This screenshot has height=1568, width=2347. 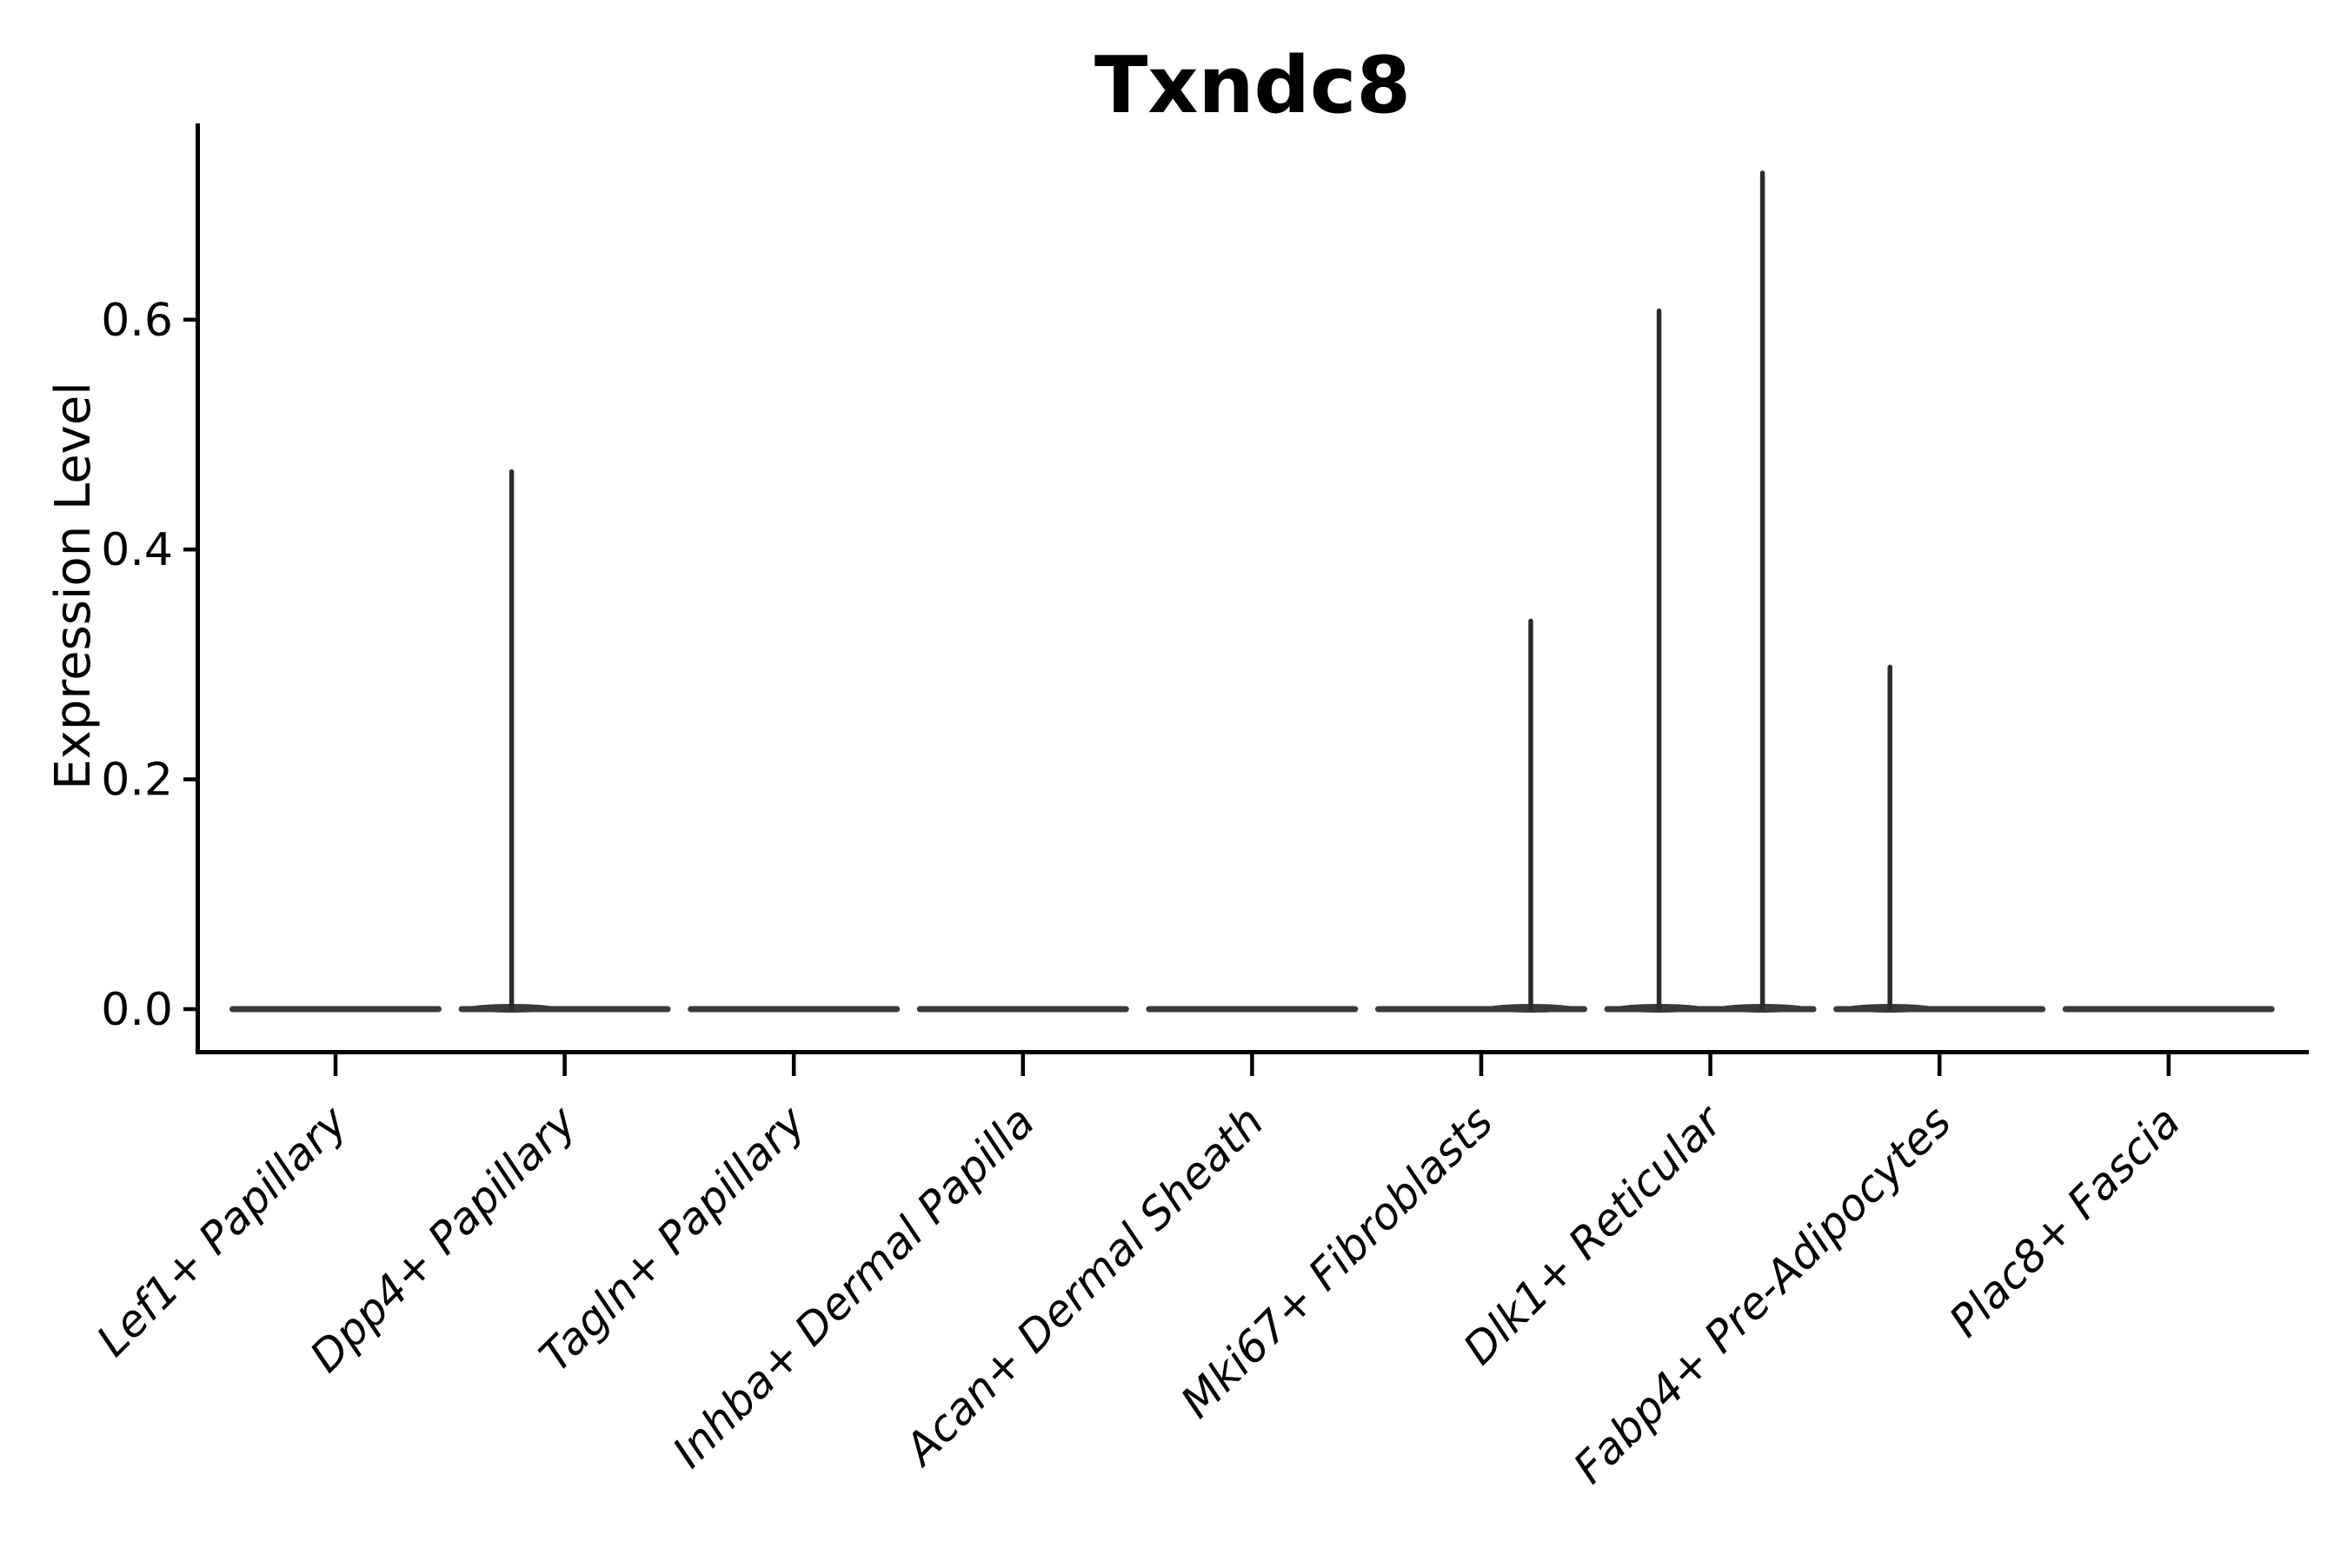 What do you see at coordinates (853, 1286) in the screenshot?
I see `x-tick-label: Inhba+ Dermal Papilla` at bounding box center [853, 1286].